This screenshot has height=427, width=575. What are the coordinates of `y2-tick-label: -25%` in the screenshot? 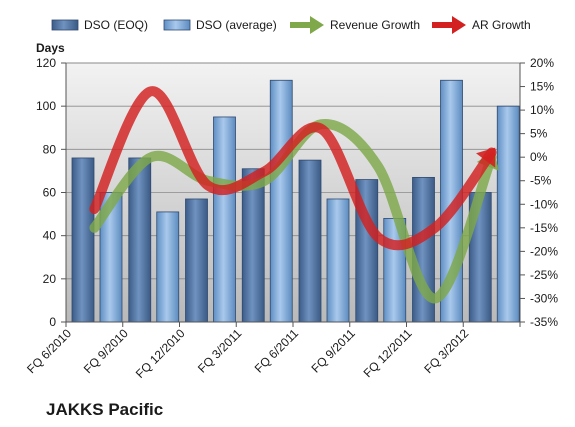 It's located at (544, 275).